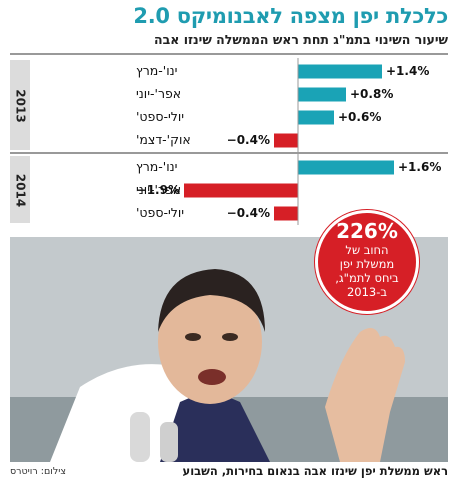  What do you see at coordinates (367, 271) in the screenshot?
I see `debt-callout-text: החוב של ממשלת יפן ביחס לתמ"ג, ב-2013` at bounding box center [367, 271].